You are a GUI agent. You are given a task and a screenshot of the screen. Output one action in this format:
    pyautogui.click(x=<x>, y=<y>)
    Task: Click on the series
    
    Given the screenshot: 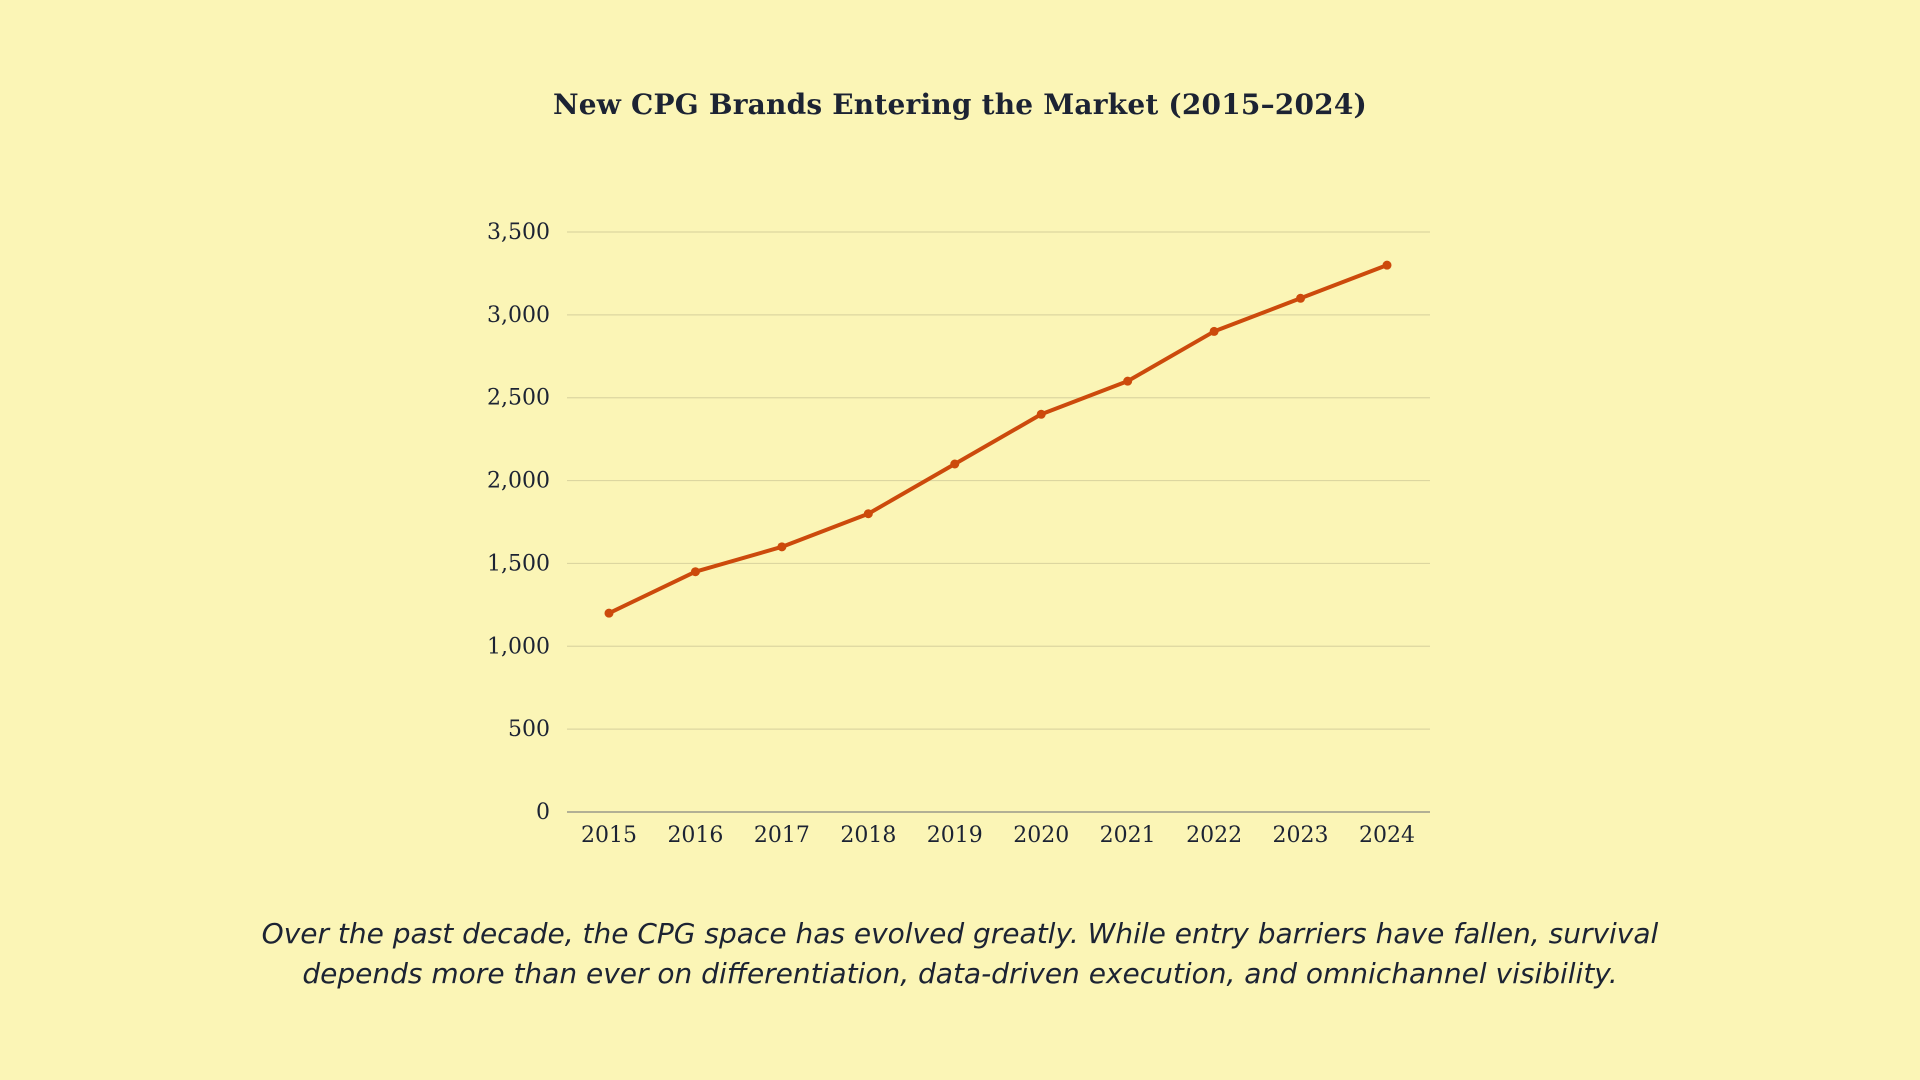 What is the action you would take?
    pyautogui.click(x=998, y=439)
    